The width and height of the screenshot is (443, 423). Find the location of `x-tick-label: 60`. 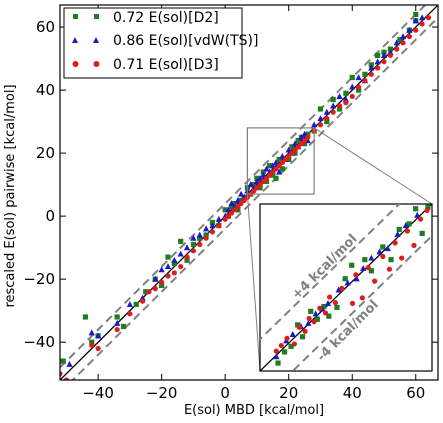

x-tick-label: 60 is located at coordinates (415, 393).